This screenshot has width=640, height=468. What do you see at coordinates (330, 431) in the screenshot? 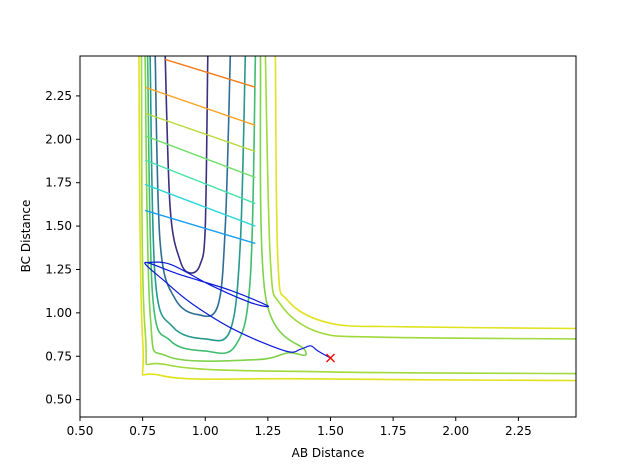
I see `x-tick-label: 1.50` at bounding box center [330, 431].